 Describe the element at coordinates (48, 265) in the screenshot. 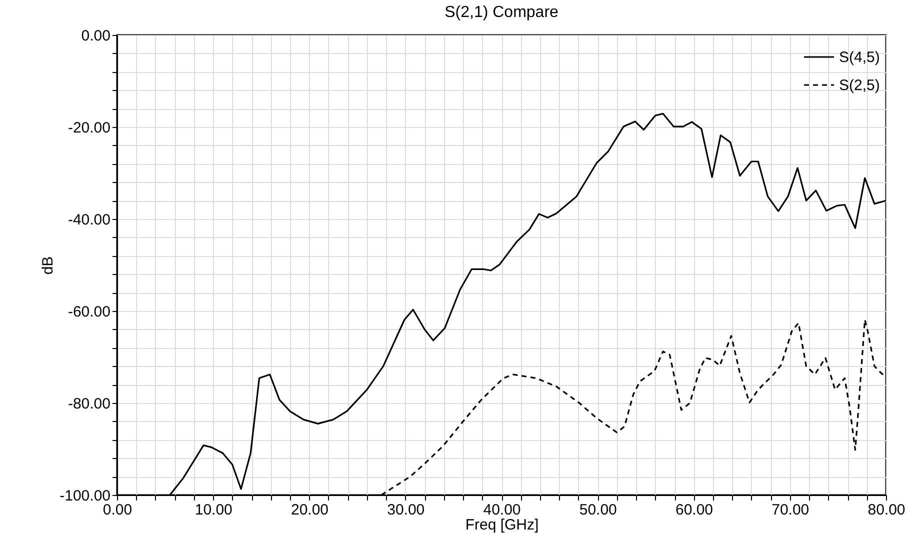

I see `y-axis-title: dB` at that location.